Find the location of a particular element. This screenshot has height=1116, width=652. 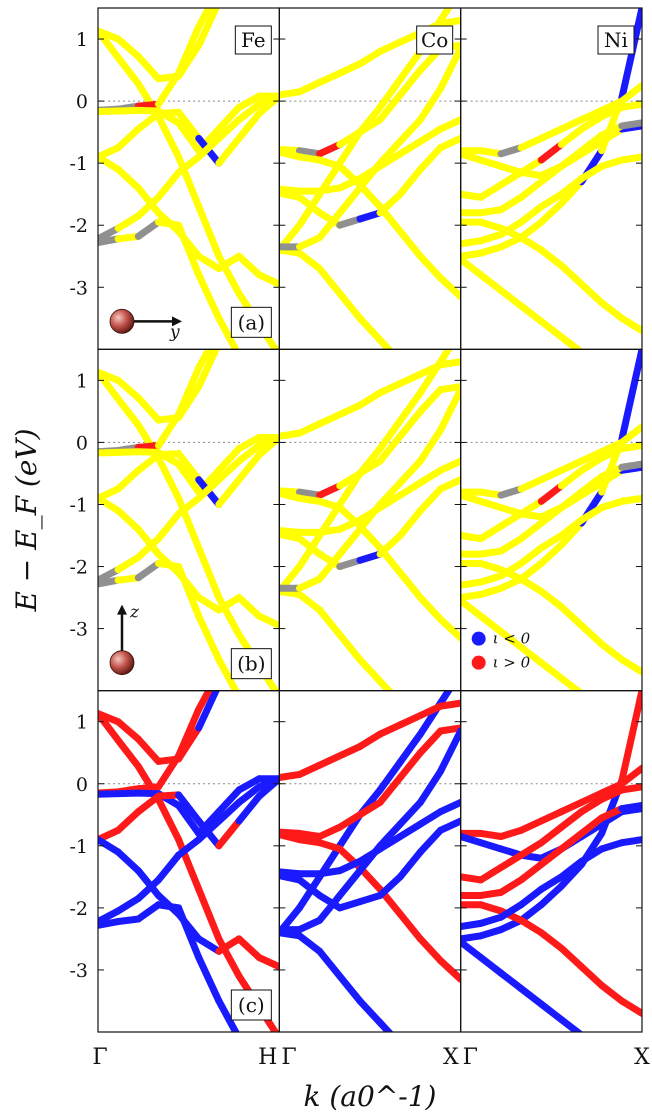

y-tick-label: -3 is located at coordinates (78, 288).